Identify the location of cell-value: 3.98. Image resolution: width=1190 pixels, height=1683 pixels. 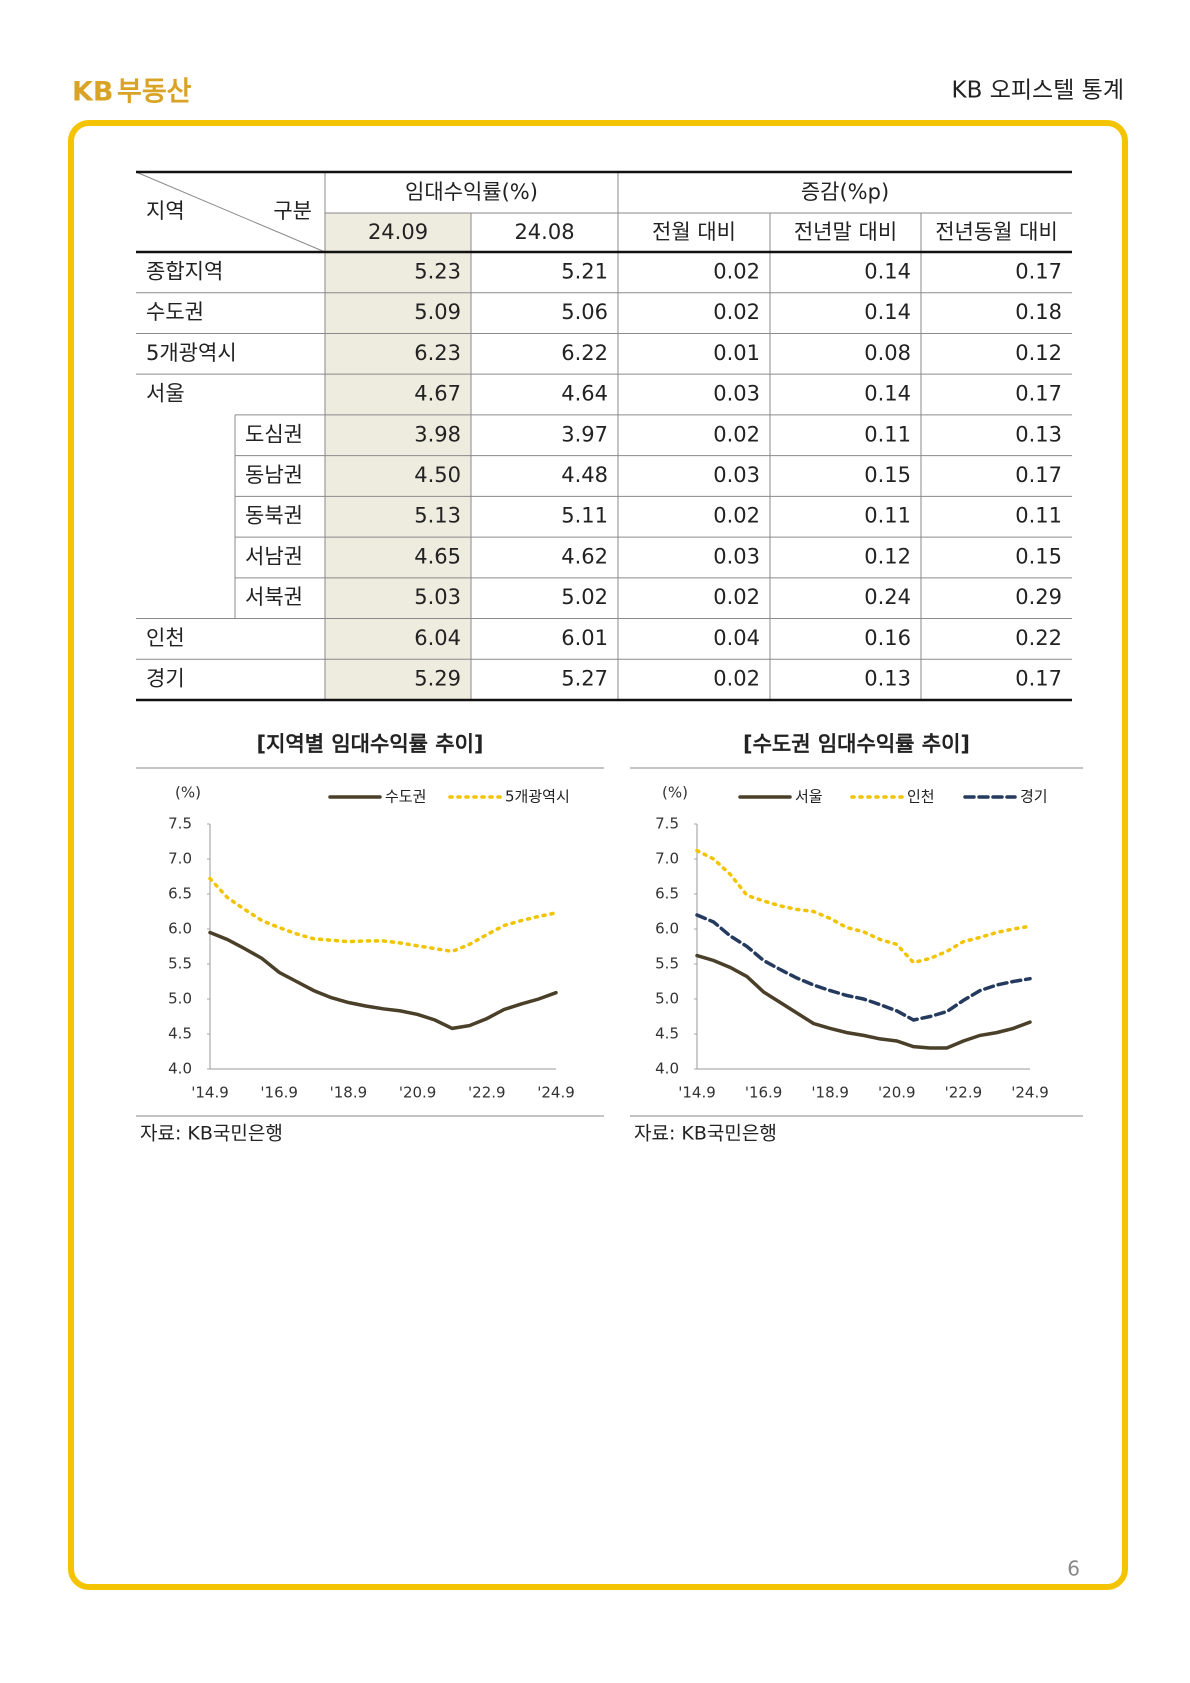
(437, 434).